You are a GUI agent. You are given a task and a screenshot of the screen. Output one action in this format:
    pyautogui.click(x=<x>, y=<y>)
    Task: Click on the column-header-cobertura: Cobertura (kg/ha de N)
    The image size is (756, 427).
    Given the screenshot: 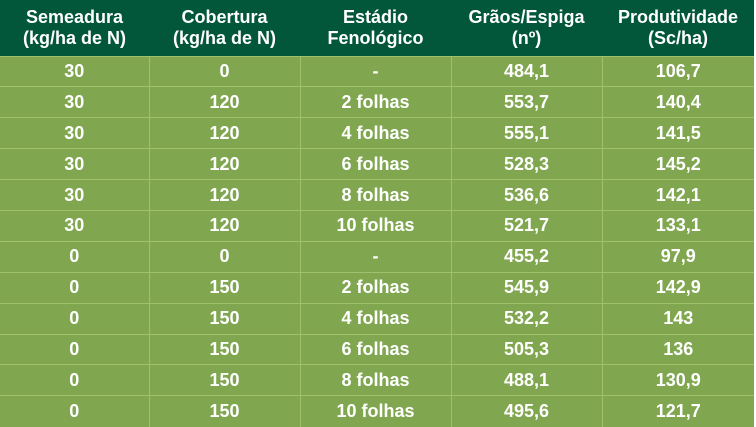 What is the action you would take?
    pyautogui.click(x=224, y=28)
    